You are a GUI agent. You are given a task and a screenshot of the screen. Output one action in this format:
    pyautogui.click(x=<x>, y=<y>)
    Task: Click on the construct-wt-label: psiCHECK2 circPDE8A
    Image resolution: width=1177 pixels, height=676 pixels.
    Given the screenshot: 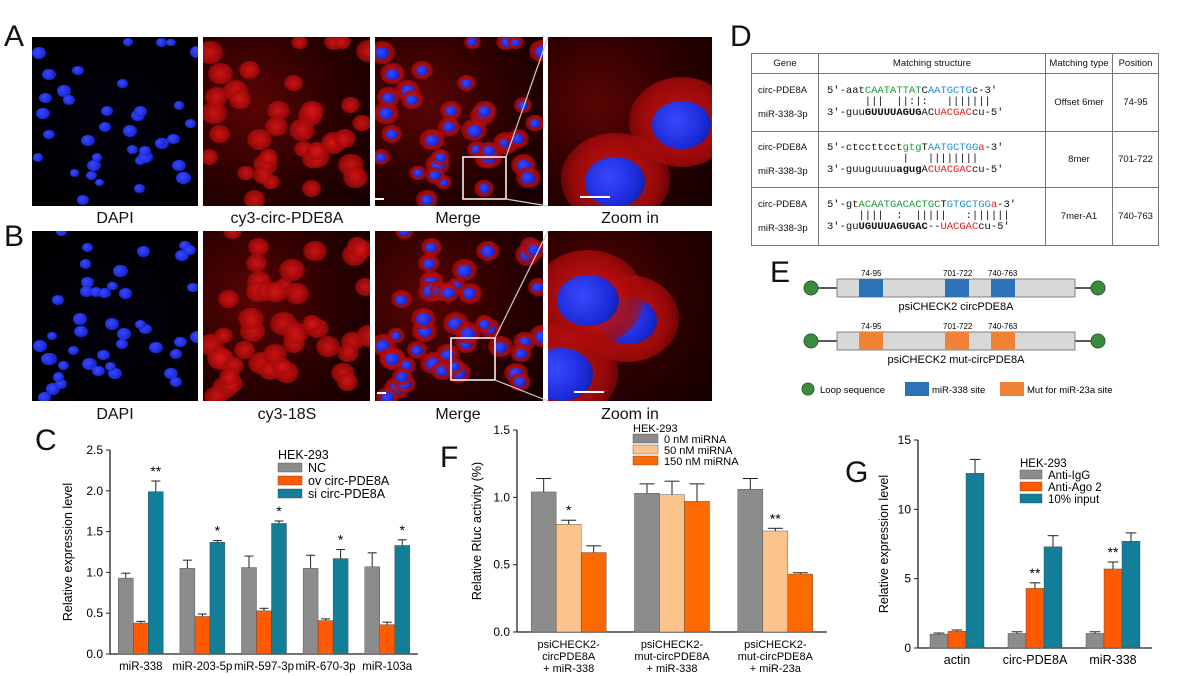 What is the action you would take?
    pyautogui.click(x=957, y=307)
    